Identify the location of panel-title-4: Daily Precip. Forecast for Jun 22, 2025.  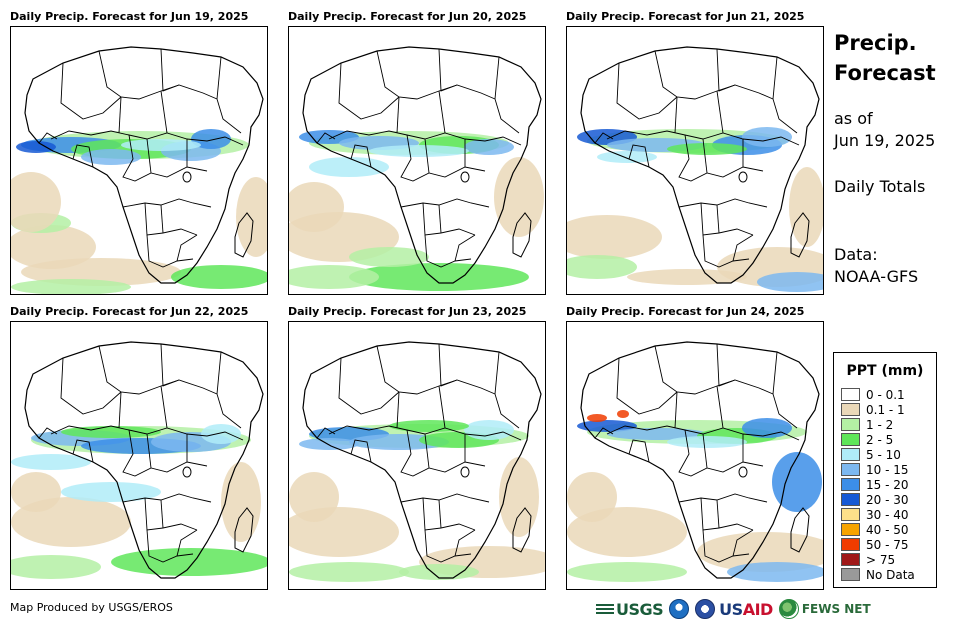
(129, 311).